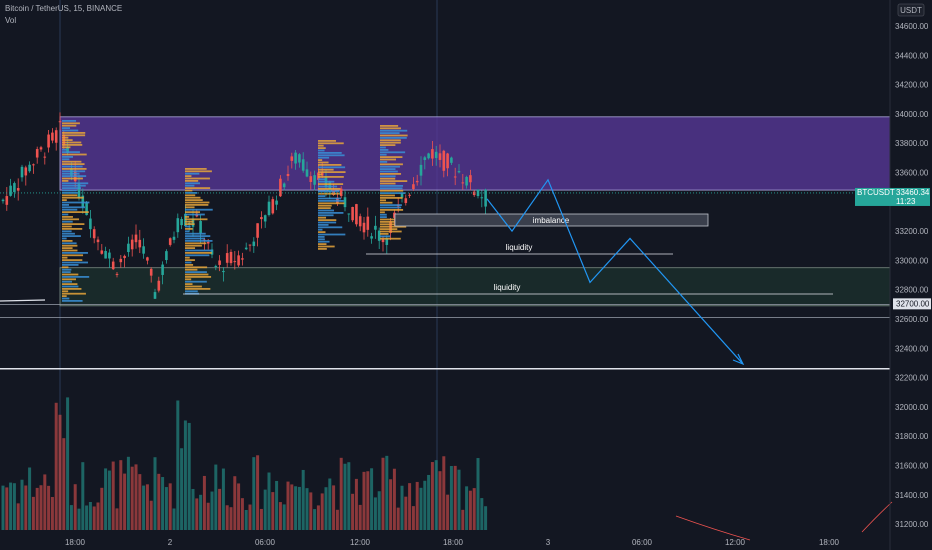 Image resolution: width=932 pixels, height=550 pixels. What do you see at coordinates (453, 542) in the screenshot?
I see `time-axis-tick: 18:00` at bounding box center [453, 542].